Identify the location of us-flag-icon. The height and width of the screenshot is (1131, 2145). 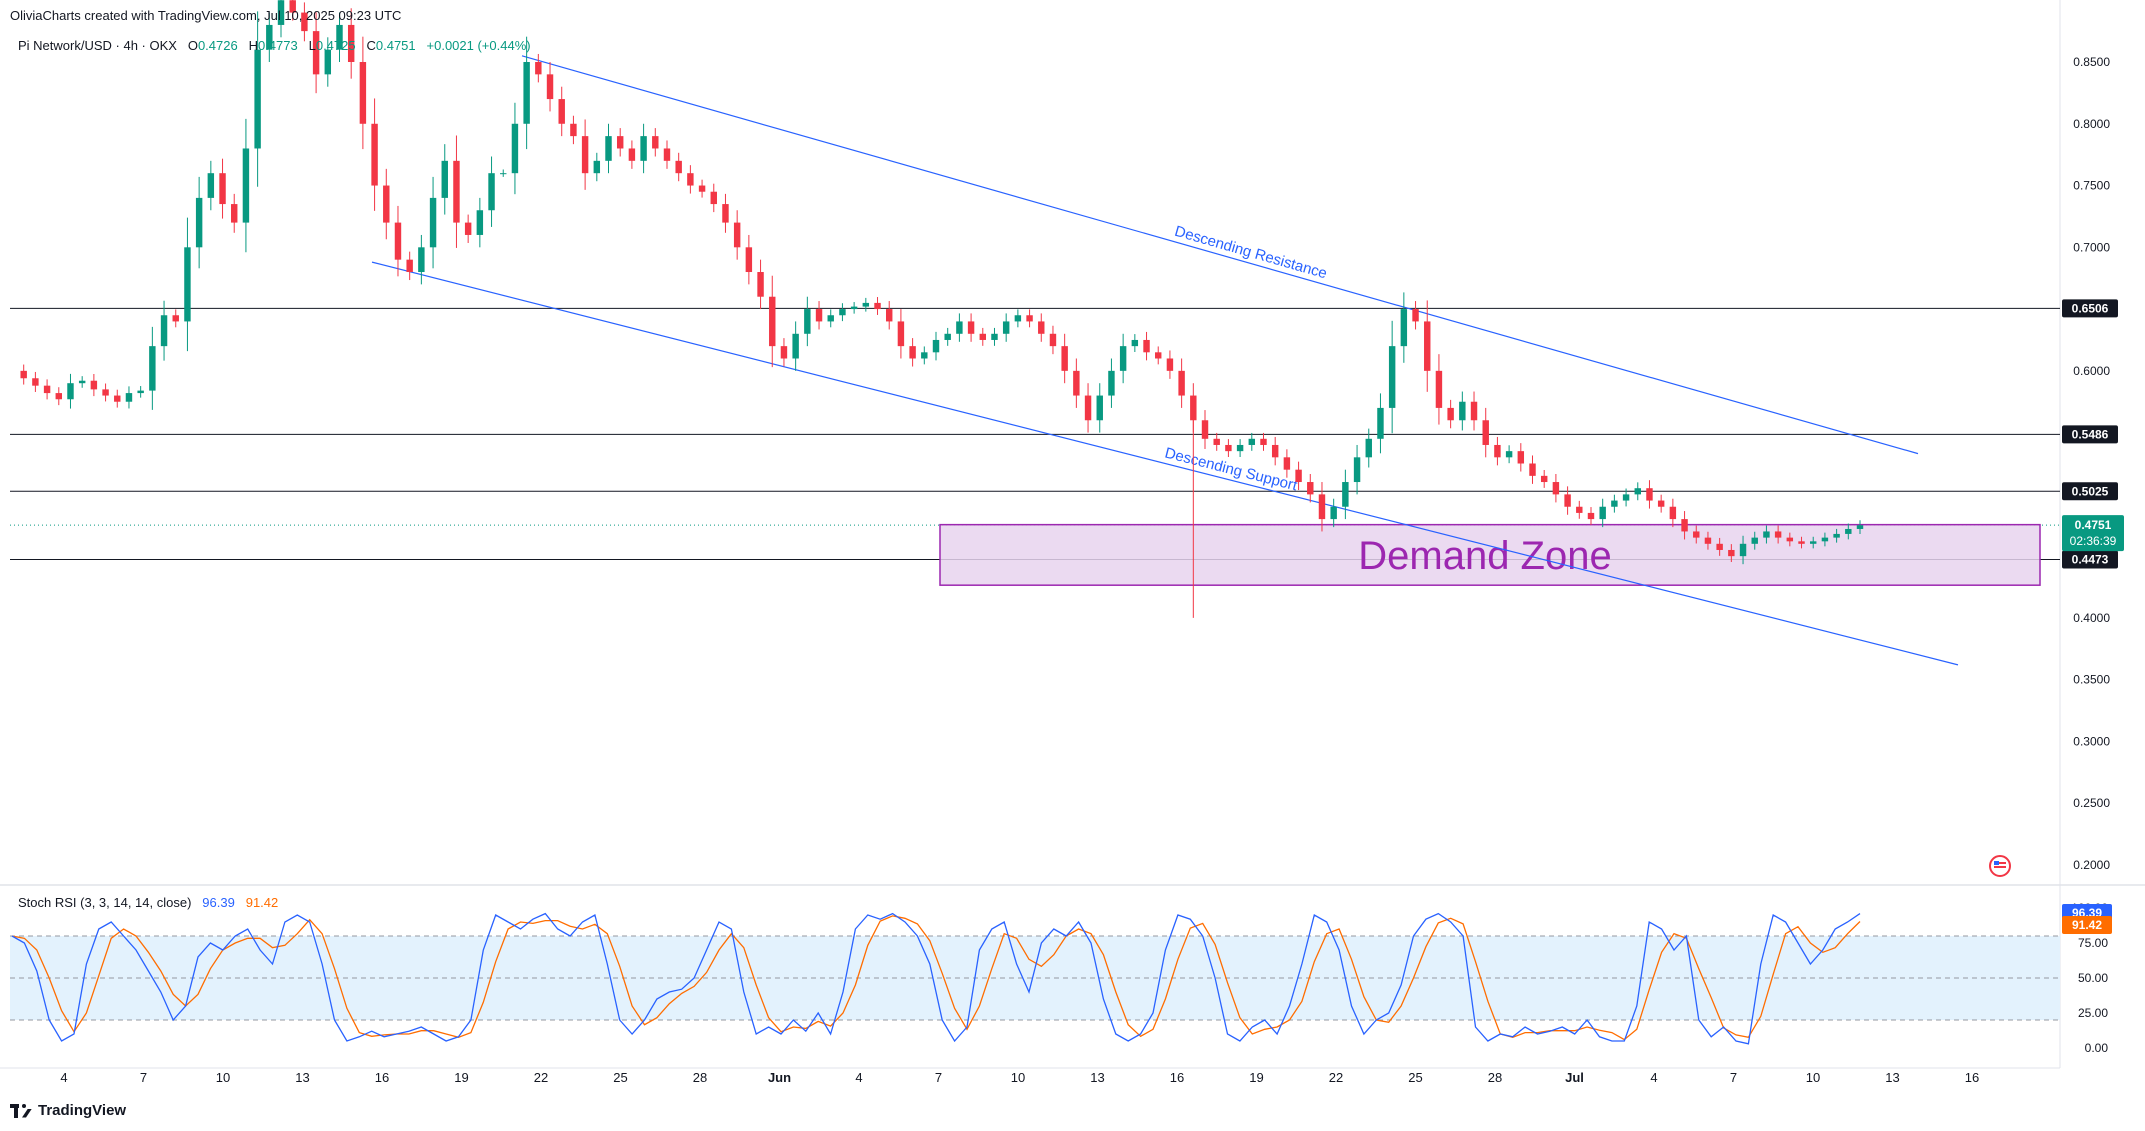
(2000, 866).